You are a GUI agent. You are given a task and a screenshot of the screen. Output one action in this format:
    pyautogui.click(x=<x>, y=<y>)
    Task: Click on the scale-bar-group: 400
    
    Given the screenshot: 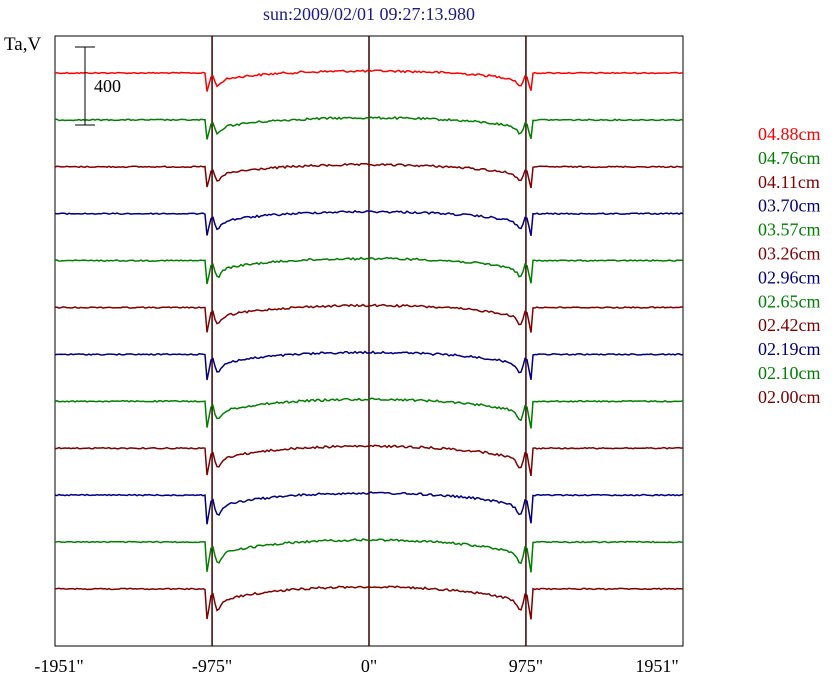 What is the action you would take?
    pyautogui.click(x=98, y=86)
    